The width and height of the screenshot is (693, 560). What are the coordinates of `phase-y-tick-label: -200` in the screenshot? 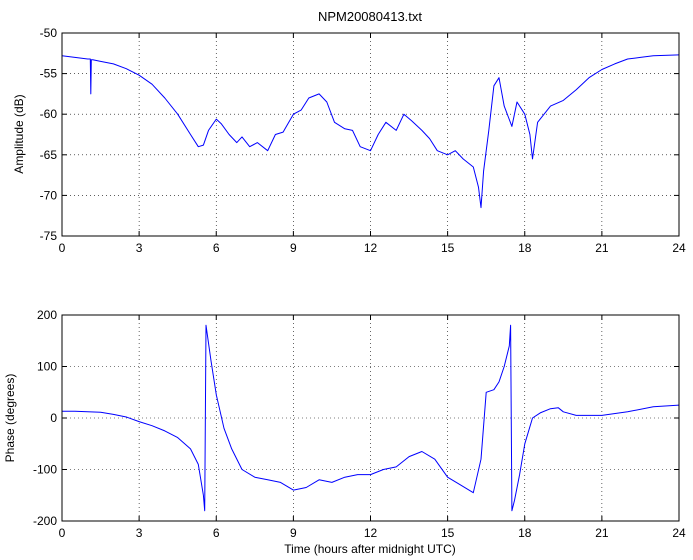 It's located at (45, 521).